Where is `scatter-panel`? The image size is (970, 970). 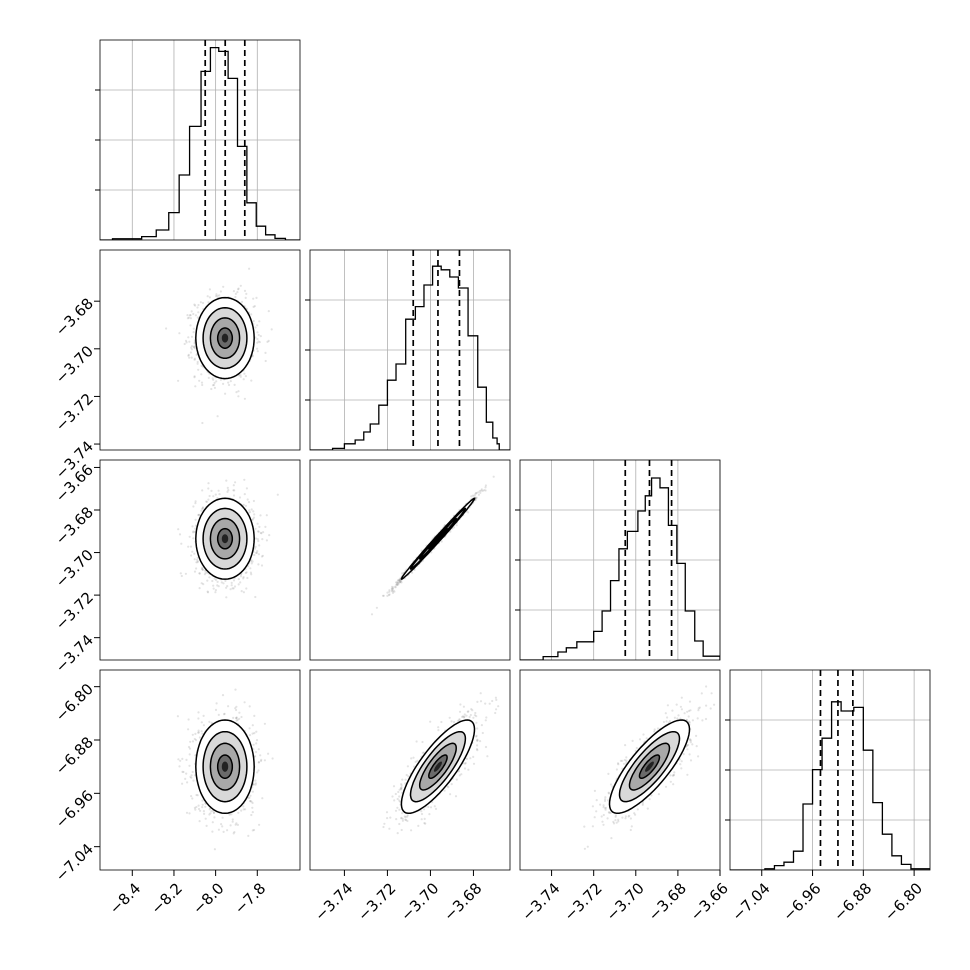 scatter-panel is located at coordinates (200, 770).